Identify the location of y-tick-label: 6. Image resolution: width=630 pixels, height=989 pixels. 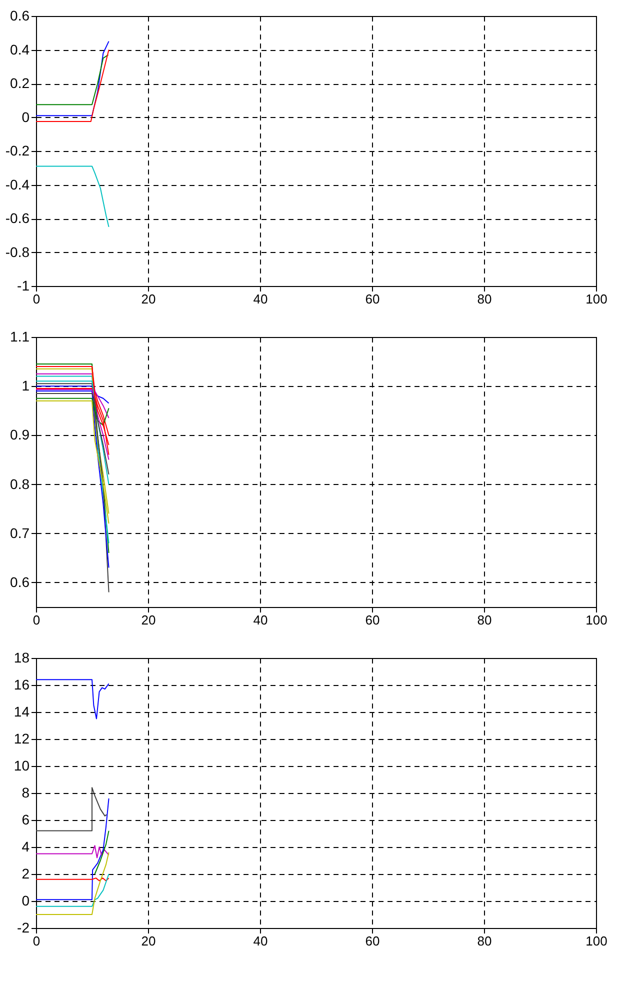
(26, 820).